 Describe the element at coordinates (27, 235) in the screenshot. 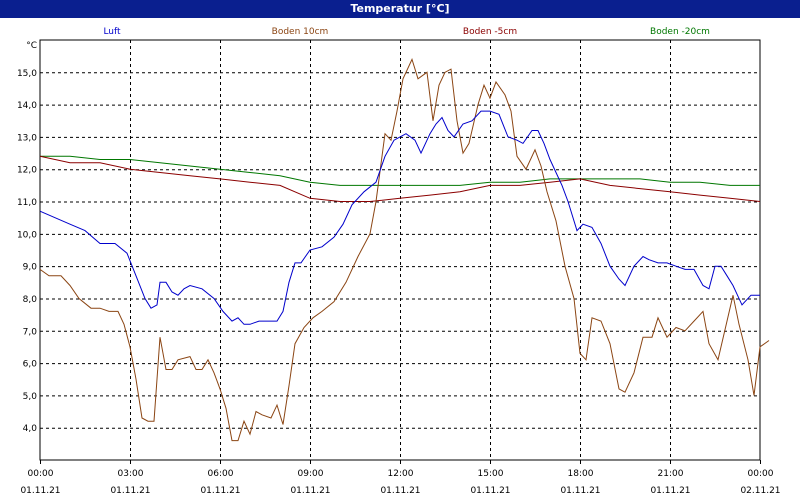

I see `y-tick-label: 10,0` at that location.